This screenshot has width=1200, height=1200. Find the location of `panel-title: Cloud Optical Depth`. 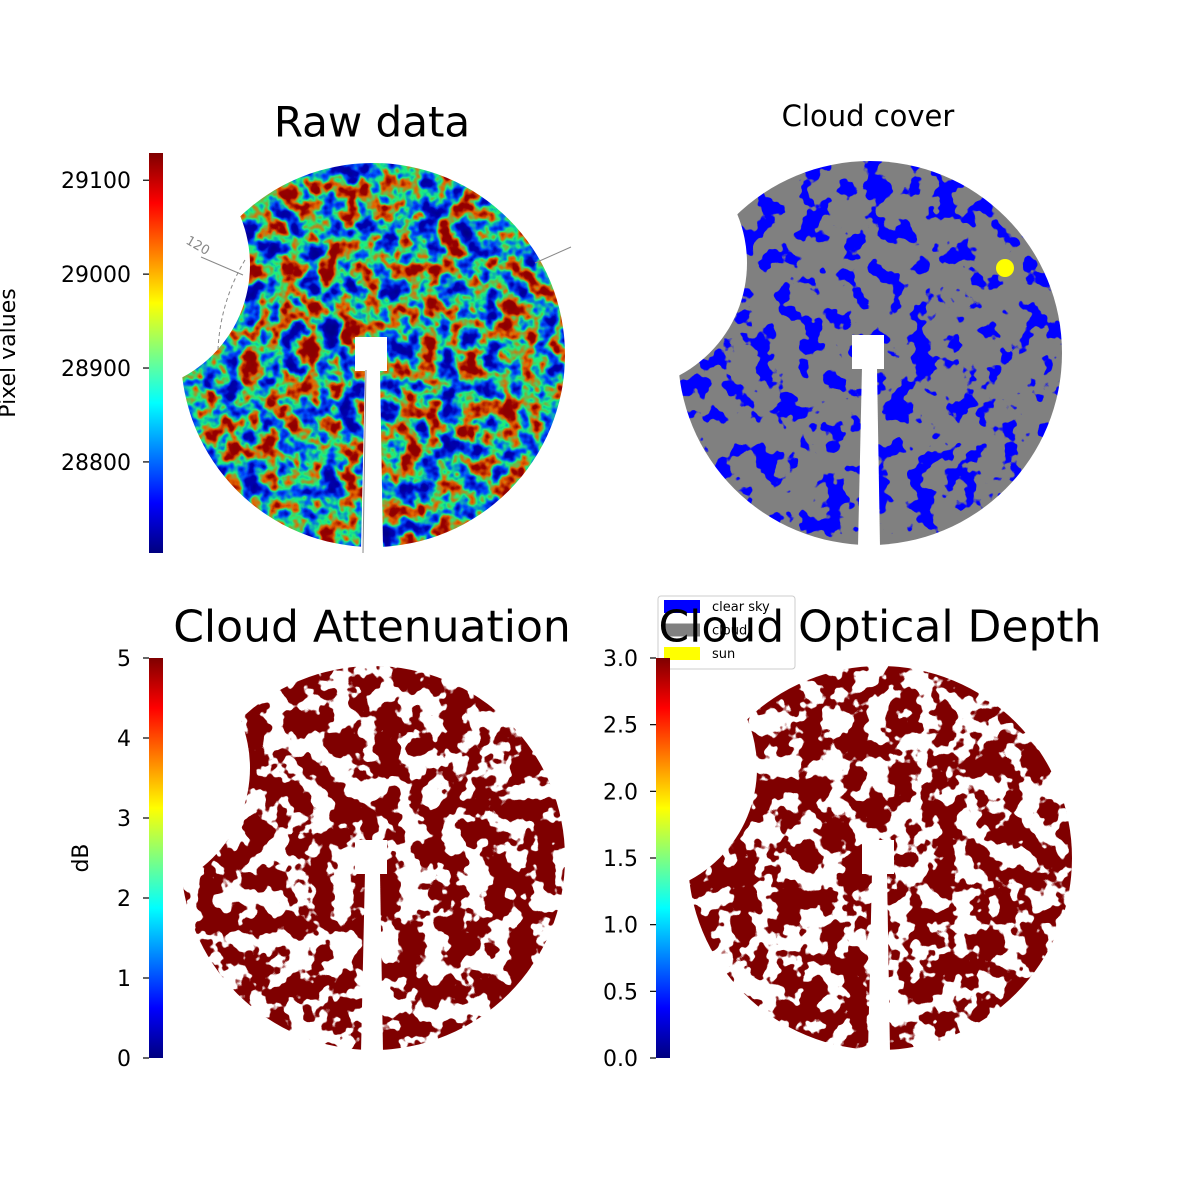

panel-title: Cloud Optical Depth is located at coordinates (879, 626).